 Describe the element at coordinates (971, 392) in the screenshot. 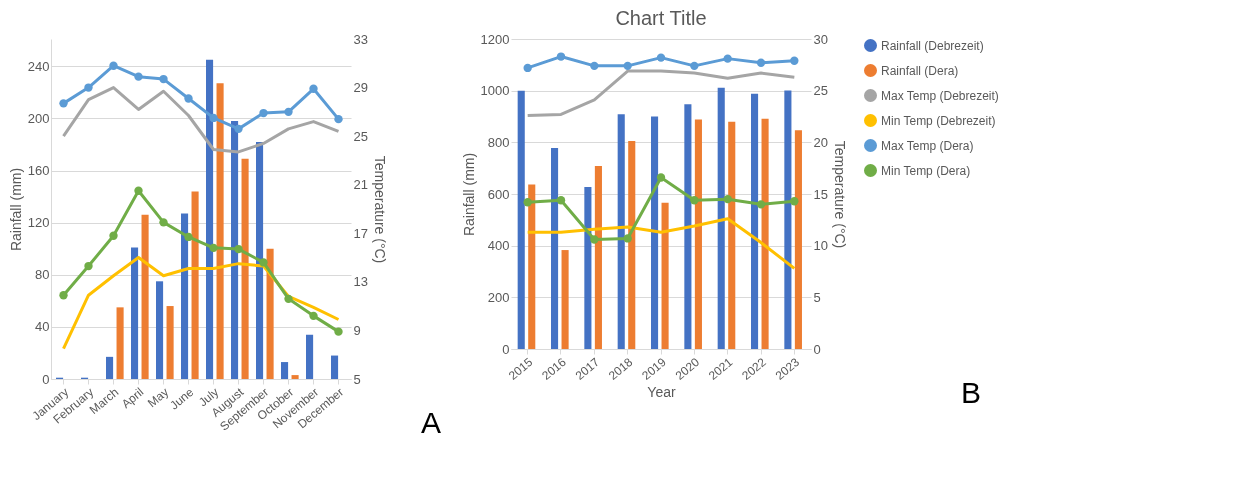

I see `text: B` at that location.